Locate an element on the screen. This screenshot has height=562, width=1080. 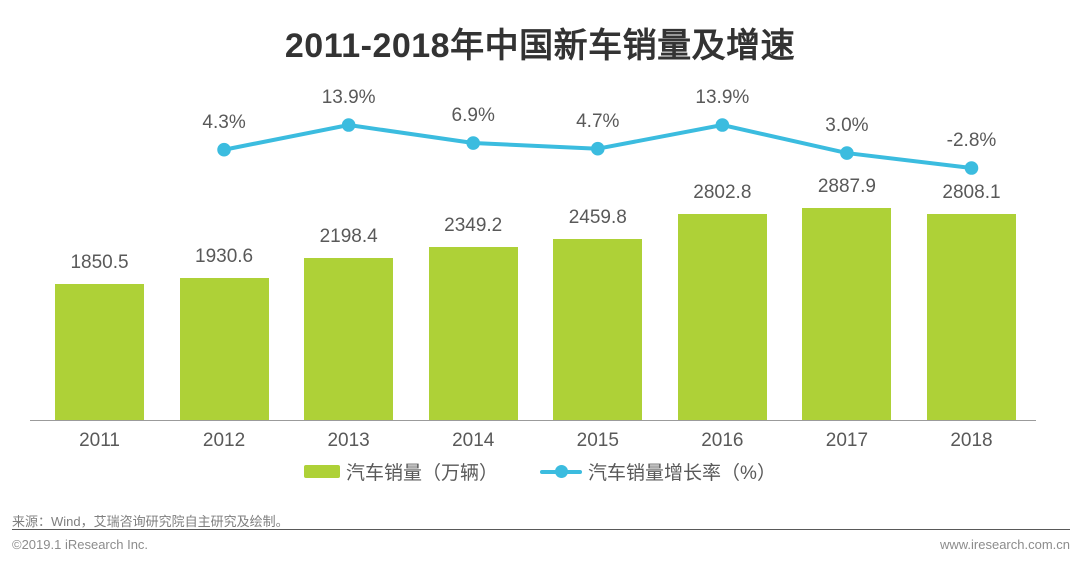
growth-label-2016: 13.9% is located at coordinates (722, 97).